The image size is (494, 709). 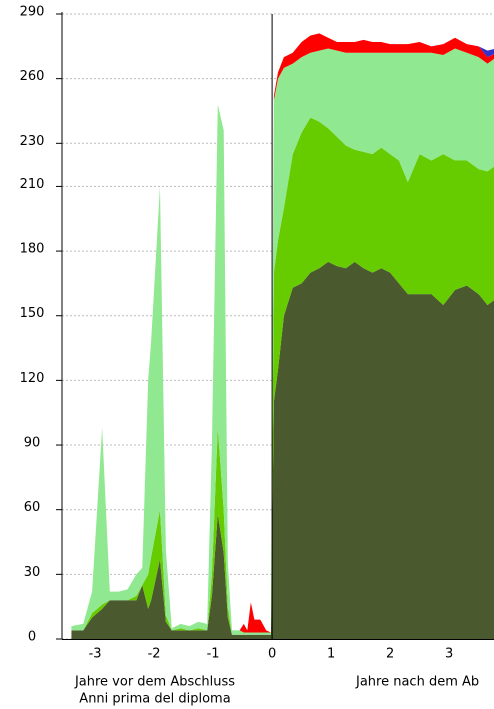 What do you see at coordinates (32, 313) in the screenshot?
I see `y-tick-label: 150` at bounding box center [32, 313].